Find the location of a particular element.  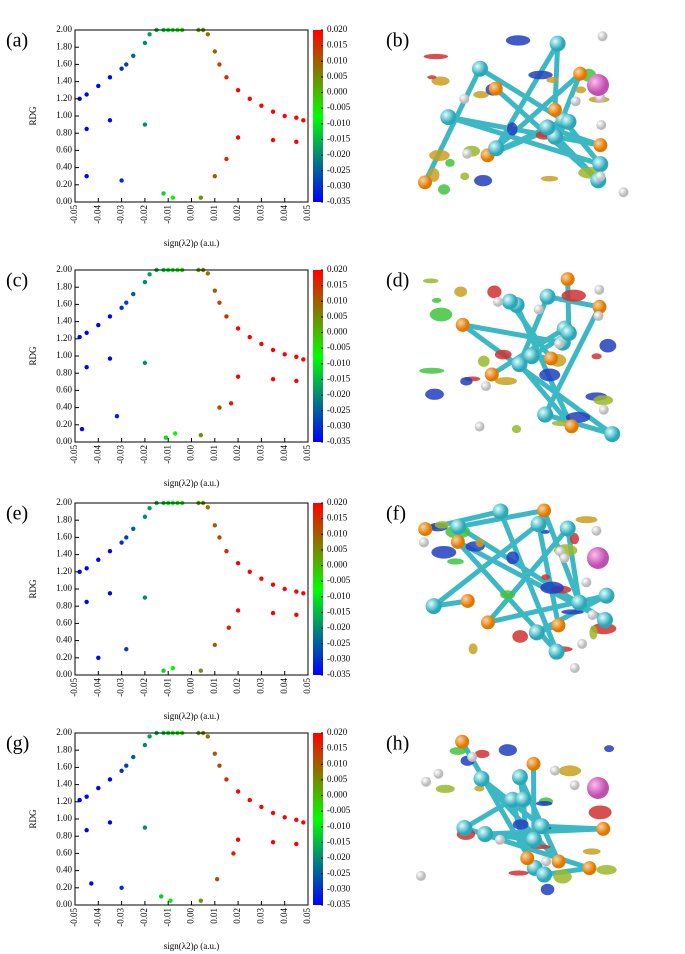

y-tick-label: 0.40 is located at coordinates (64, 407).